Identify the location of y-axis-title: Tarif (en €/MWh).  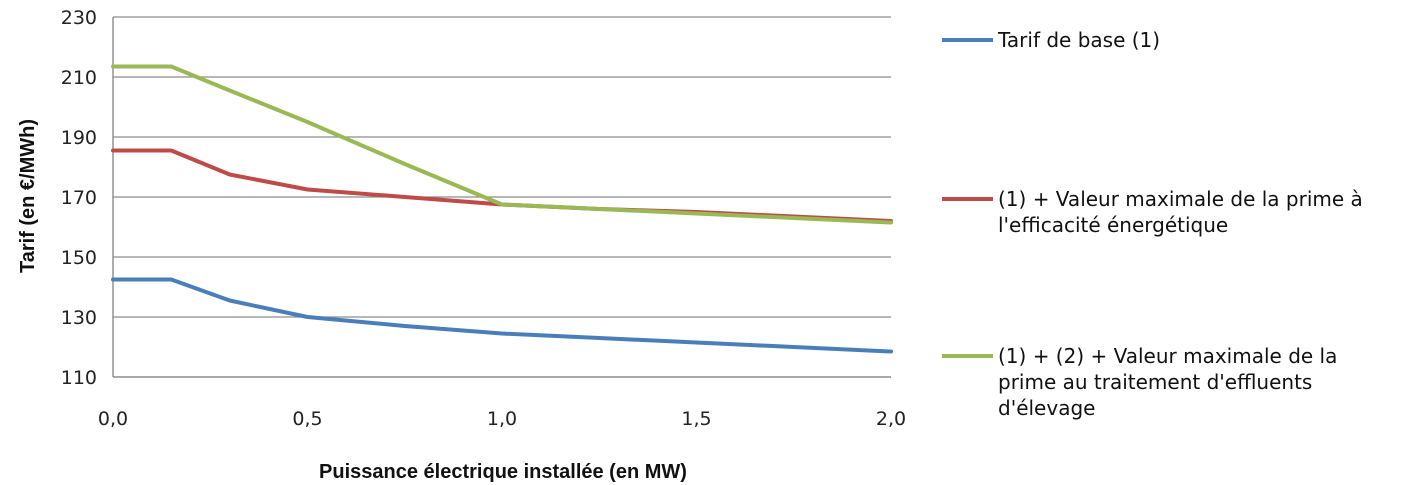
(28, 196).